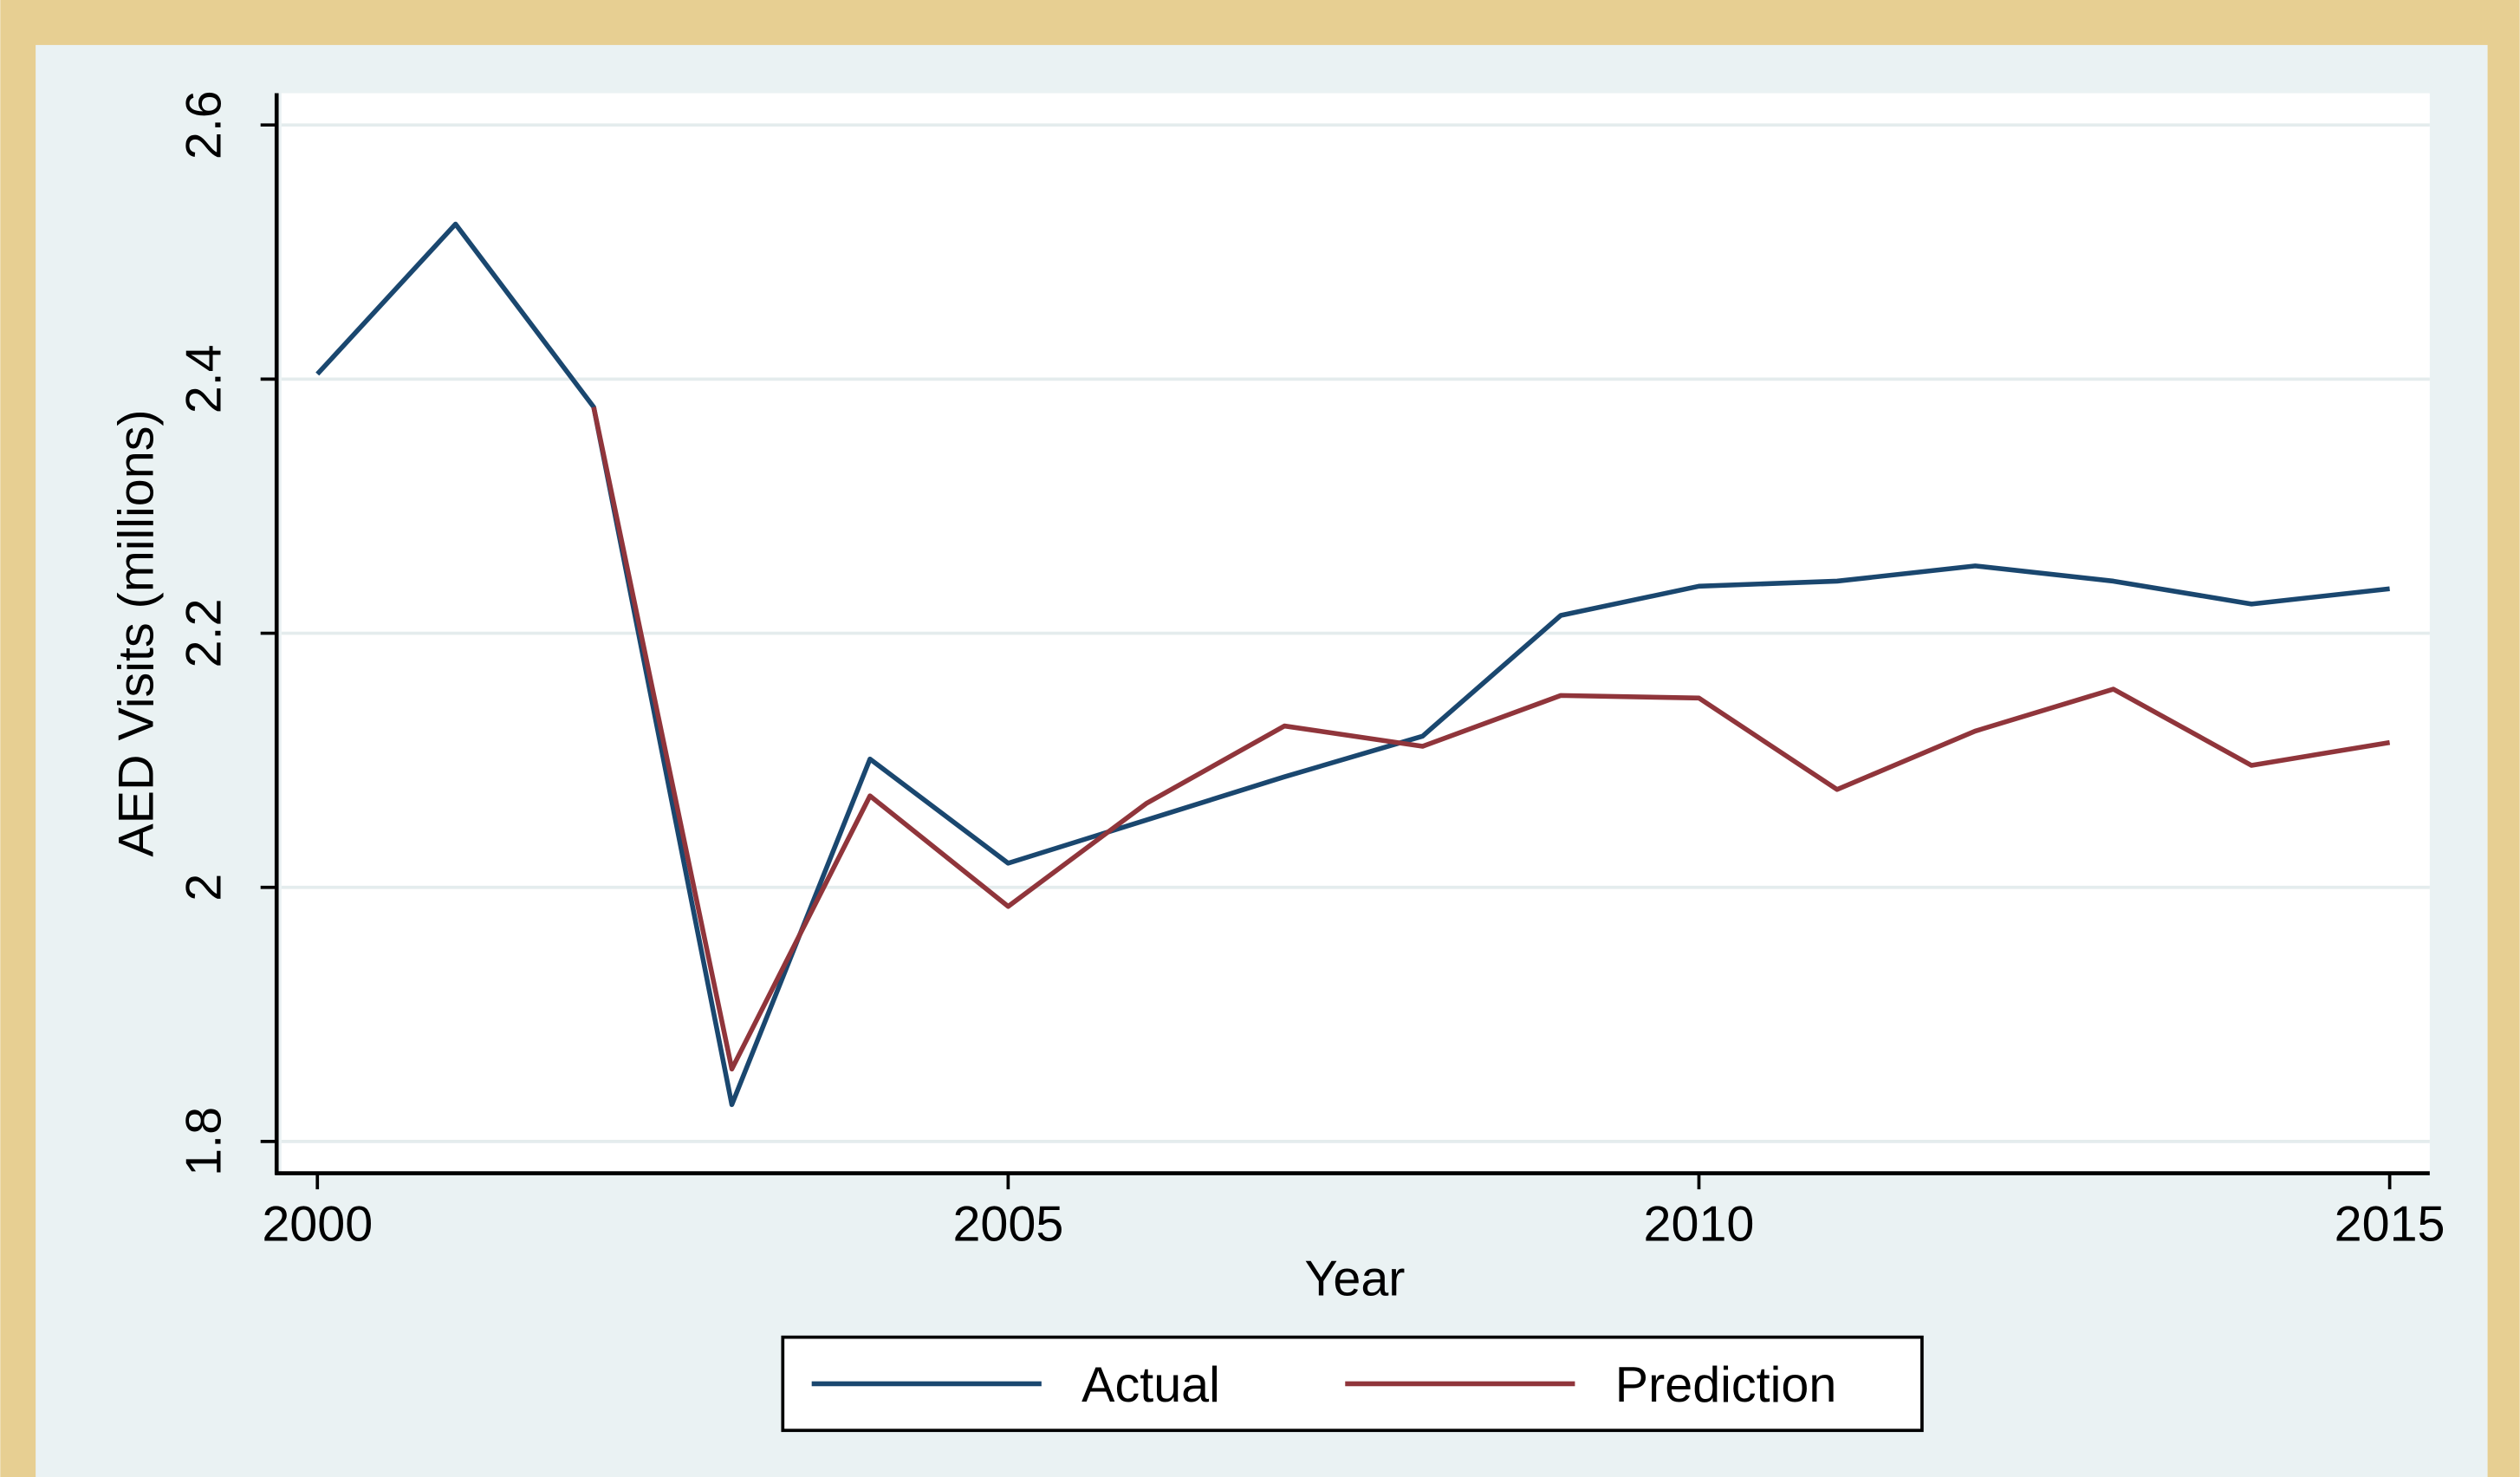 The image size is (2520, 1477). What do you see at coordinates (1726, 1385) in the screenshot?
I see `legend-label: Prediction` at bounding box center [1726, 1385].